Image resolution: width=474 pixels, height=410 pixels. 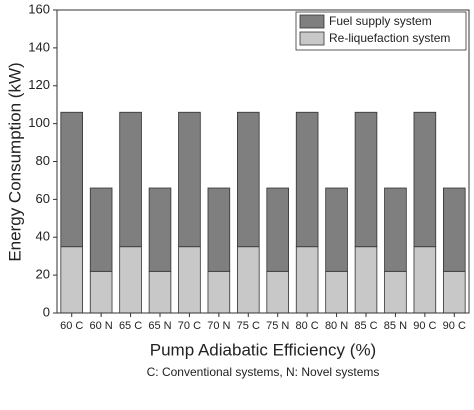 What do you see at coordinates (43, 198) in the screenshot?
I see `y-tick-label: 60` at bounding box center [43, 198].